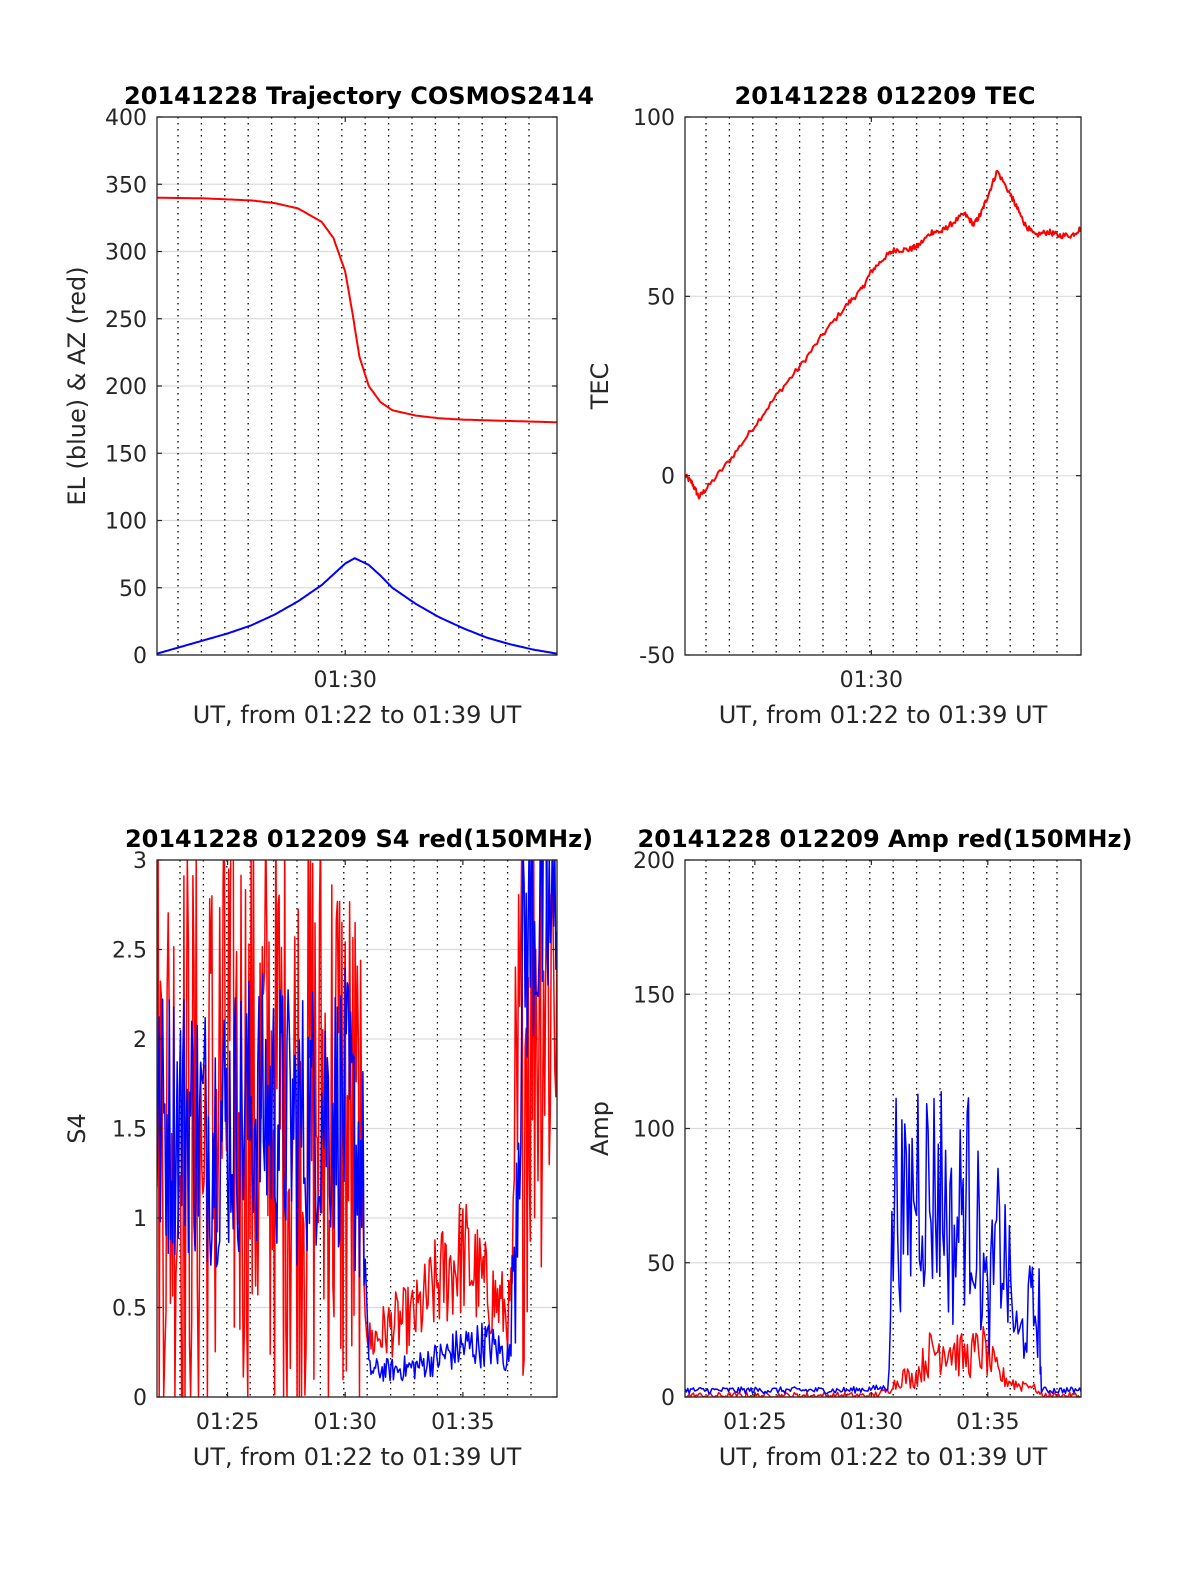 This screenshot has width=1200, height=1575. I want to click on y-axis-label: Amp, so click(600, 1128).